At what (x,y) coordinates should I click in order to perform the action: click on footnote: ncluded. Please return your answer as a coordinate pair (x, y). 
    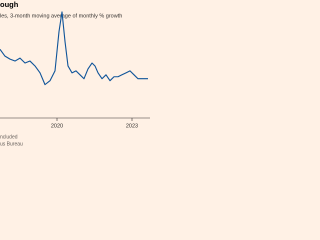
    Looking at the image, I should click on (9, 137).